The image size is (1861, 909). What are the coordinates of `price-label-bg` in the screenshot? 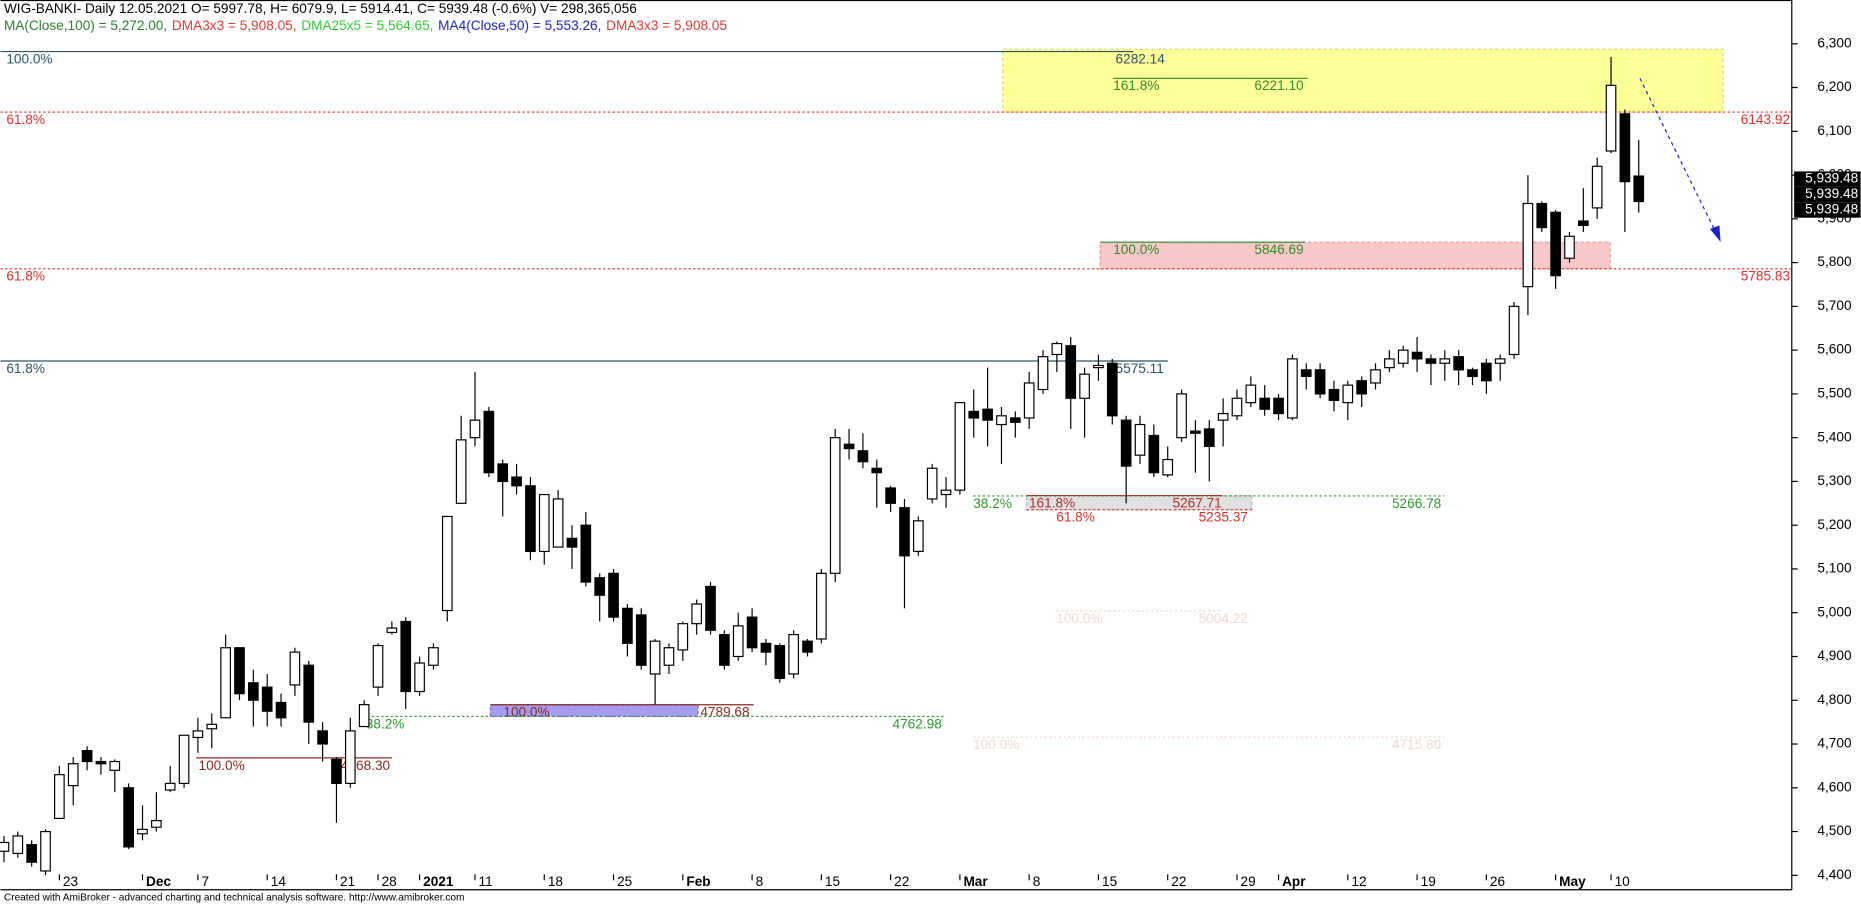 It's located at (1827, 194).